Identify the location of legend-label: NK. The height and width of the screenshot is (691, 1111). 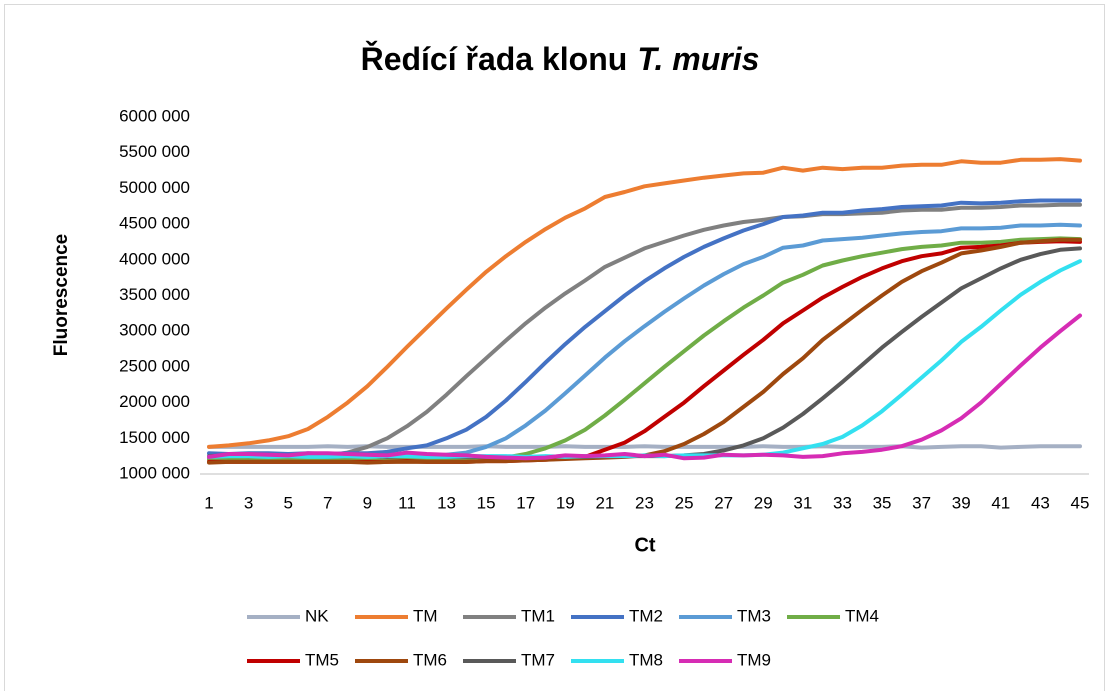
(317, 615).